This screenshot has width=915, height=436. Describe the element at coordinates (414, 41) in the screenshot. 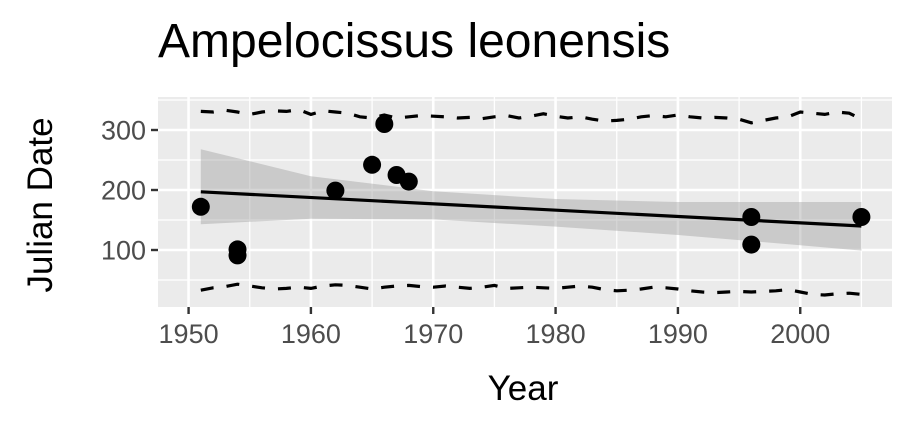

I see `chart-title: Ampelocissus leonensis` at that location.